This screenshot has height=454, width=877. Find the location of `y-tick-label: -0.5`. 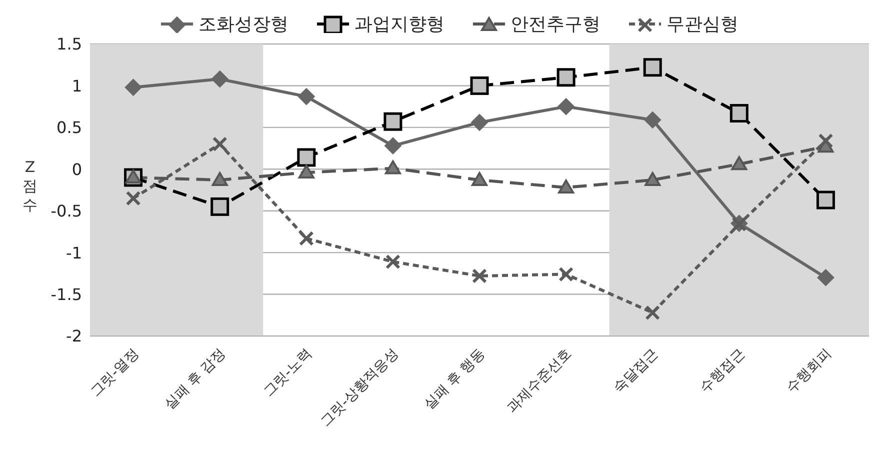

y-tick-label: -0.5 is located at coordinates (66, 211).